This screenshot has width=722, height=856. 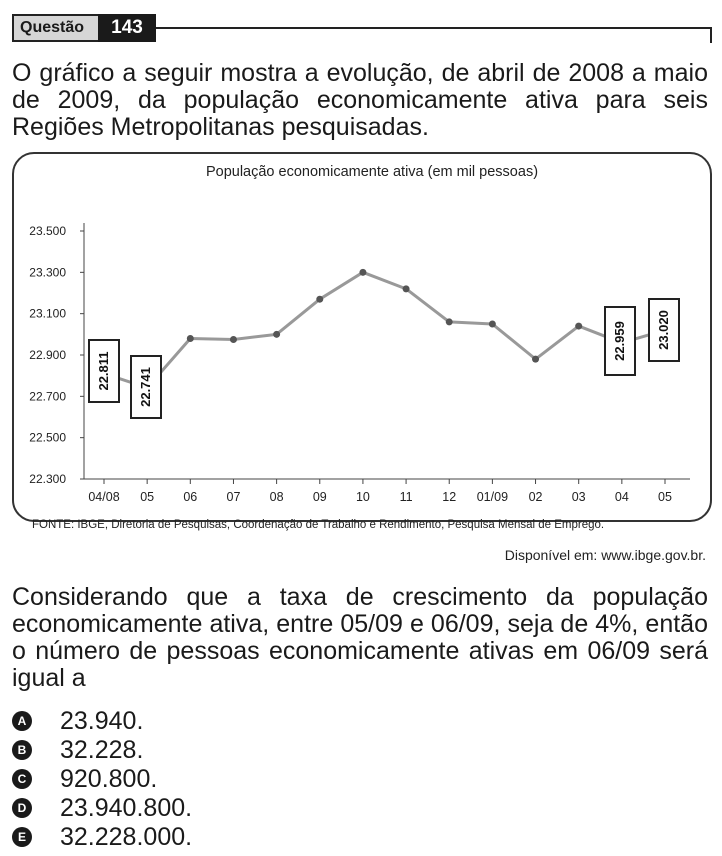 I want to click on x-tick-label: 10, so click(x=363, y=497).